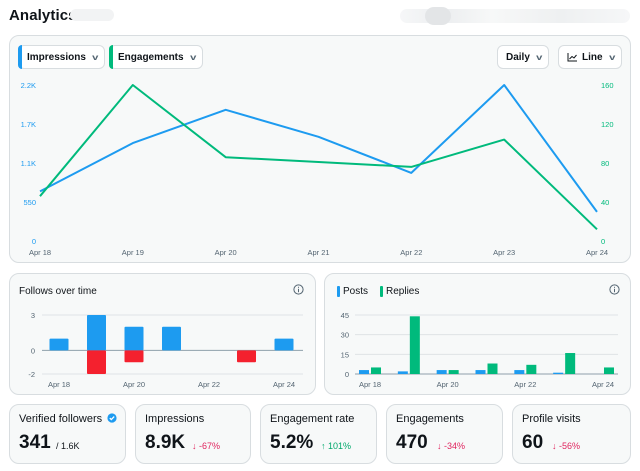 The image size is (640, 471). What do you see at coordinates (193, 434) in the screenshot?
I see `stat-card-impressions: Impressions 8.9K ↓ -67%` at bounding box center [193, 434].